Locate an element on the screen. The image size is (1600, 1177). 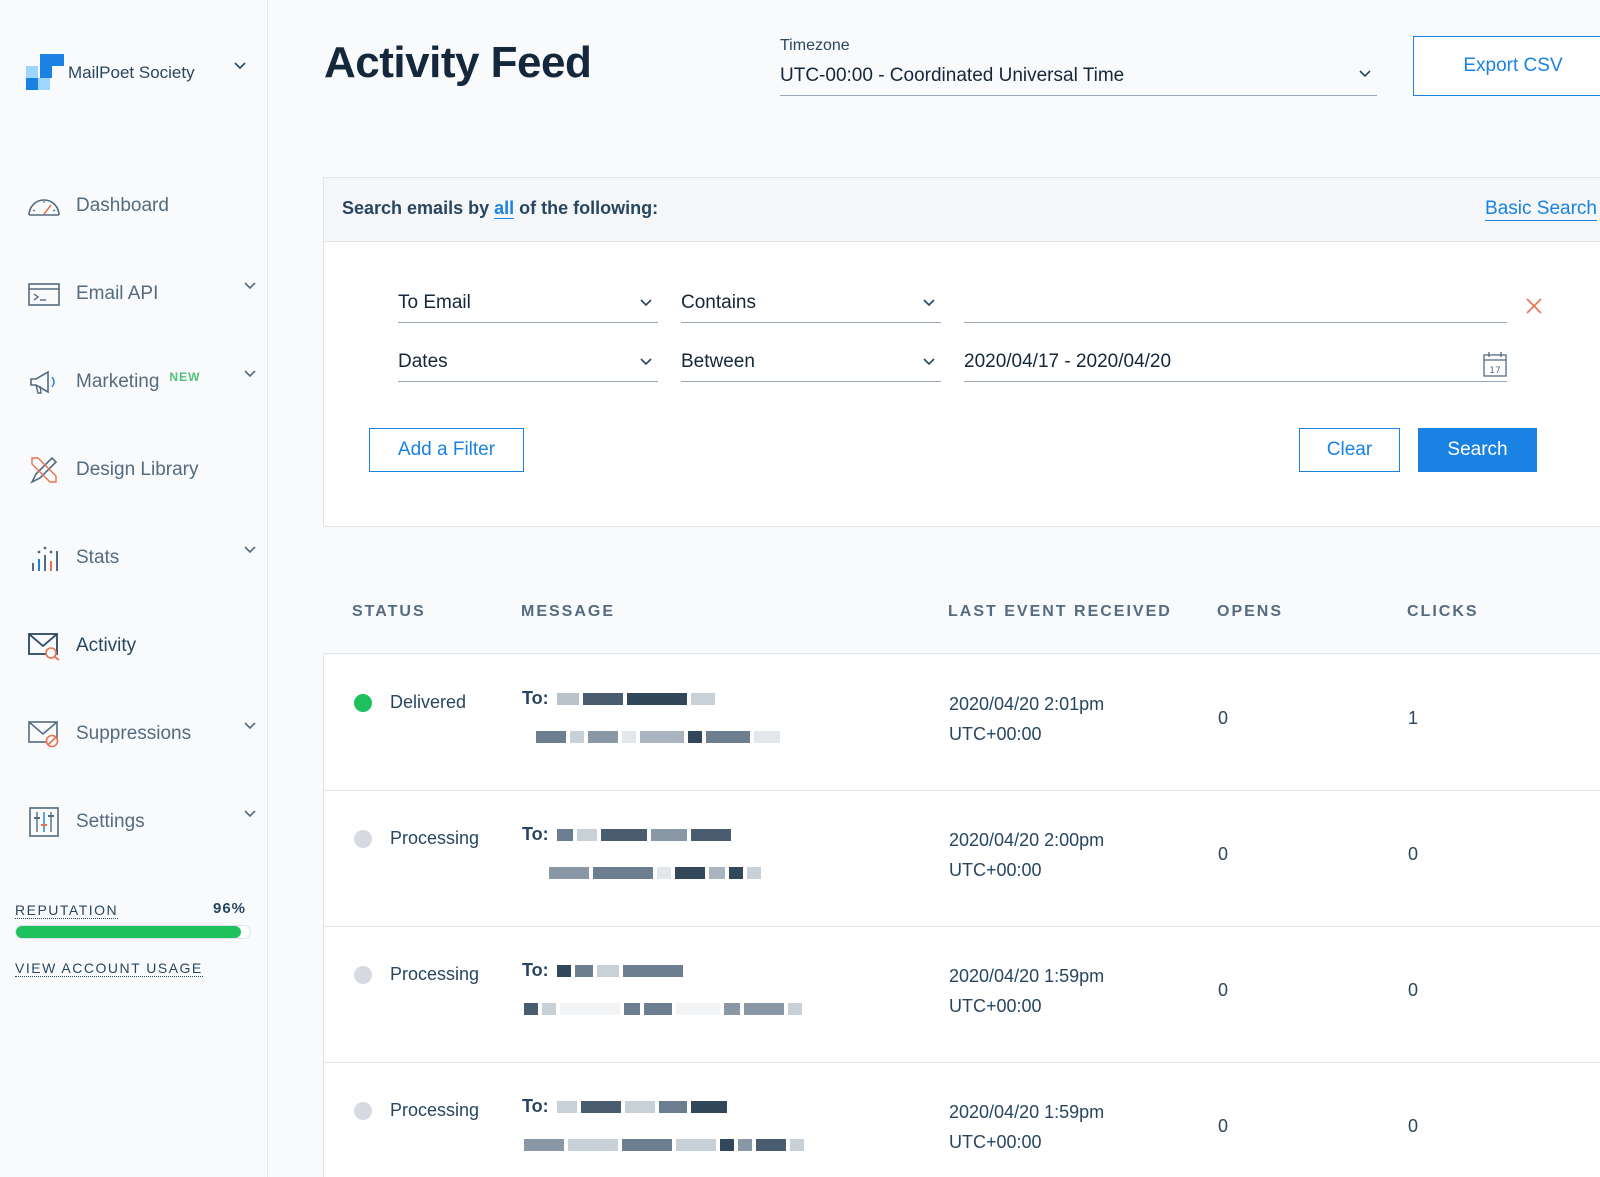
account-switcher: MailPoet Society is located at coordinates (136, 73).